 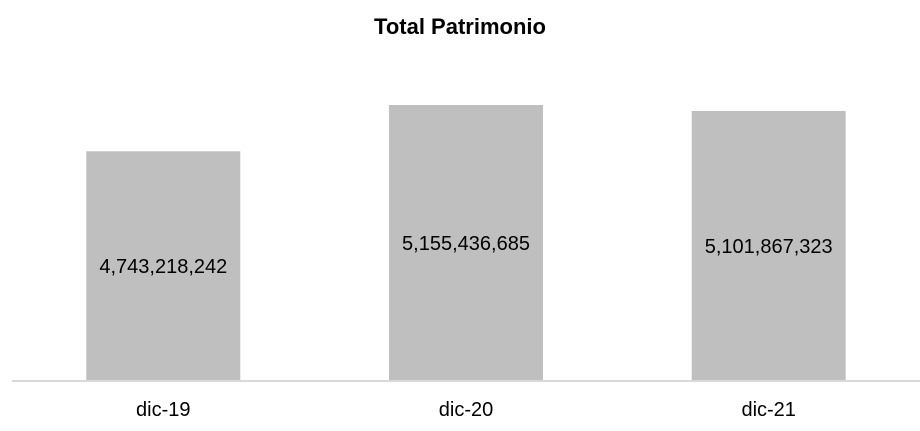 What do you see at coordinates (460, 26) in the screenshot?
I see `chart-title: Total Patrimonio` at bounding box center [460, 26].